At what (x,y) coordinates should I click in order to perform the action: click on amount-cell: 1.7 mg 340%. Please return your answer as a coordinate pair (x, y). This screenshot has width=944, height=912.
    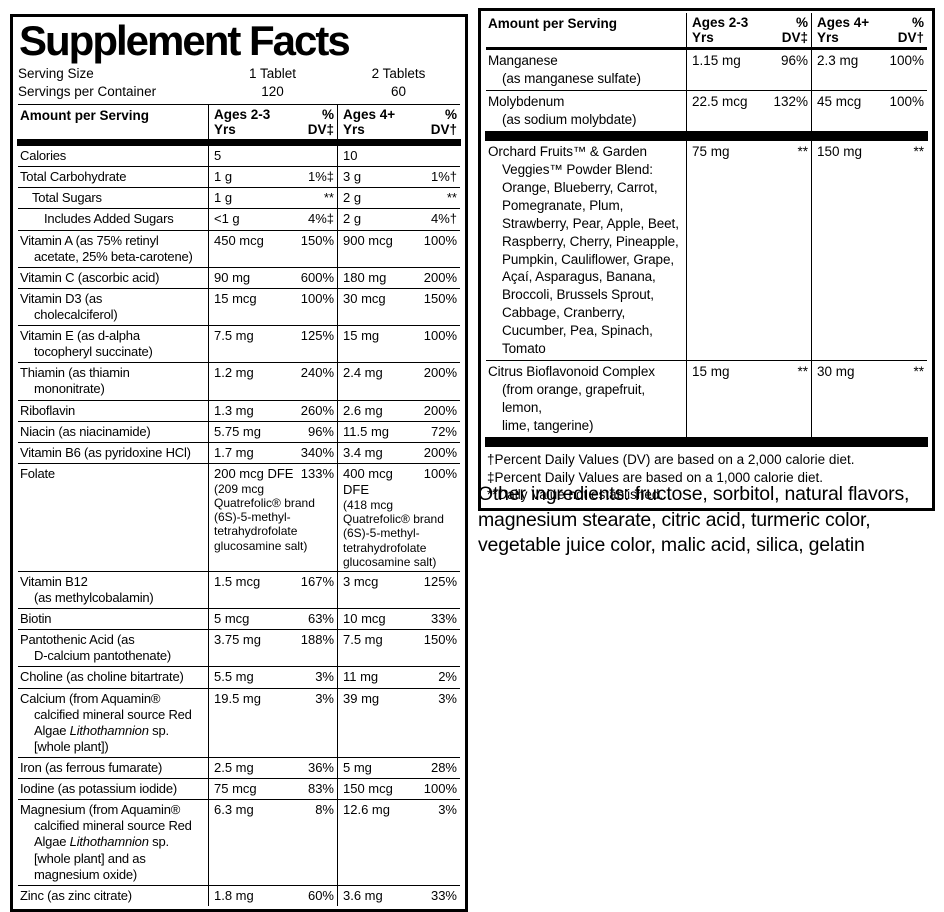
    Looking at the image, I should click on (272, 452).